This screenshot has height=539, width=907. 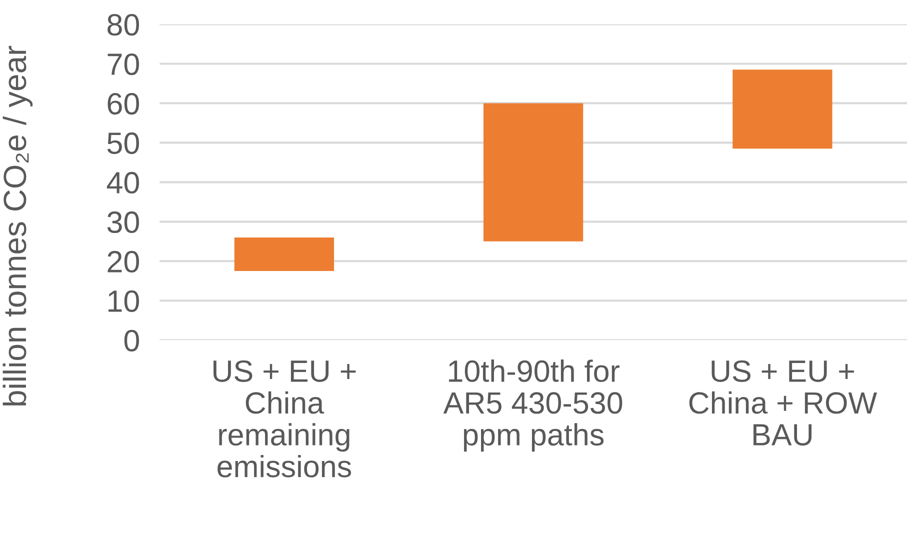 What do you see at coordinates (131, 341) in the screenshot?
I see `y-tick-label: 0` at bounding box center [131, 341].